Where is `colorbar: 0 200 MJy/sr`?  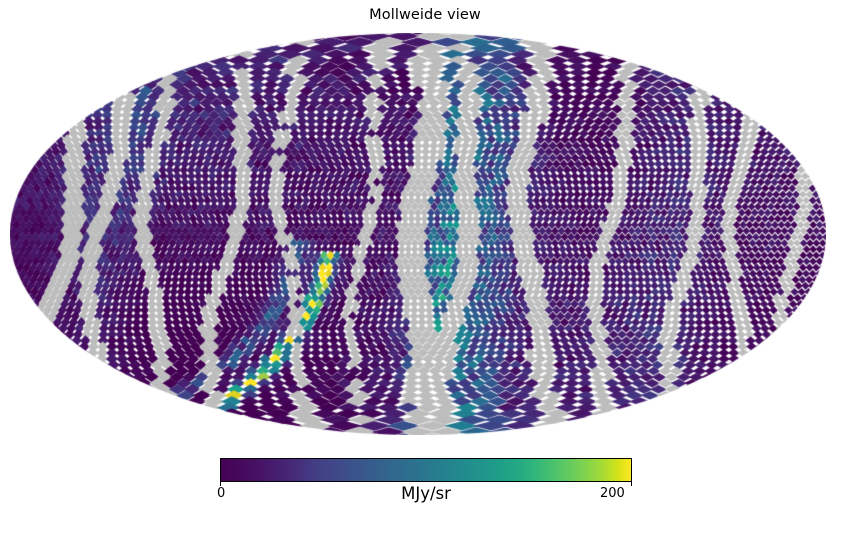 colorbar: 0 200 MJy/sr is located at coordinates (424, 483).